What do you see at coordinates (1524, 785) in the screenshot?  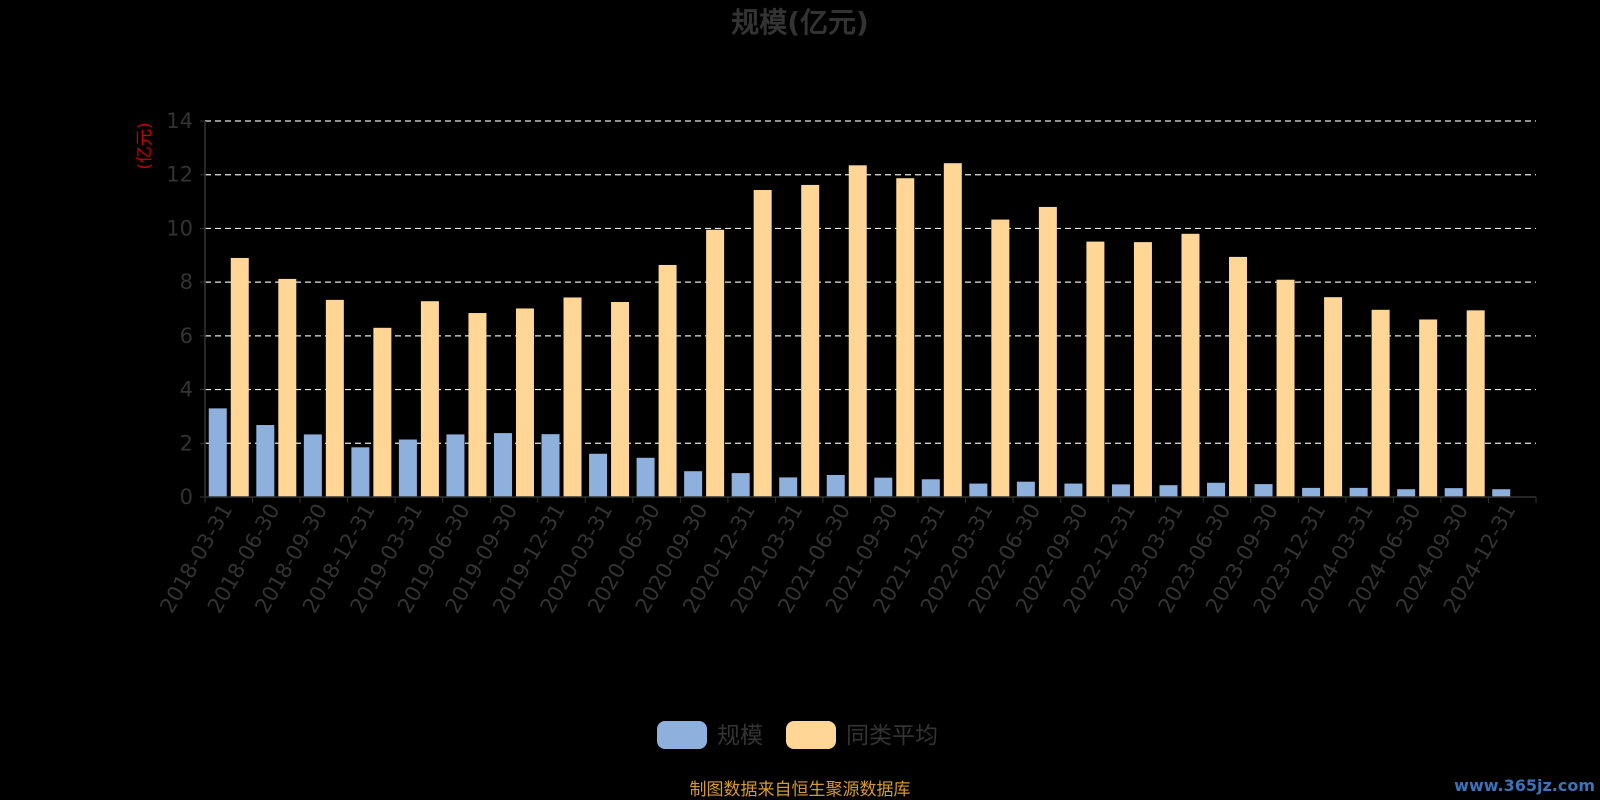 I see `watermark: www.365jz.com` at bounding box center [1524, 785].